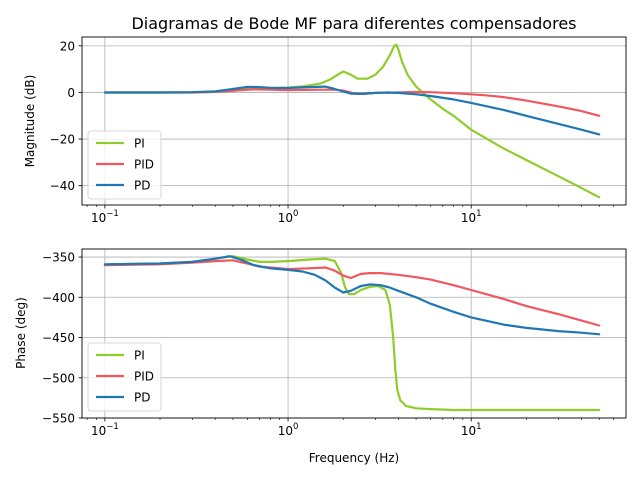  Describe the element at coordinates (21, 333) in the screenshot. I see `phase-ylabel: Phase (deg)` at that location.